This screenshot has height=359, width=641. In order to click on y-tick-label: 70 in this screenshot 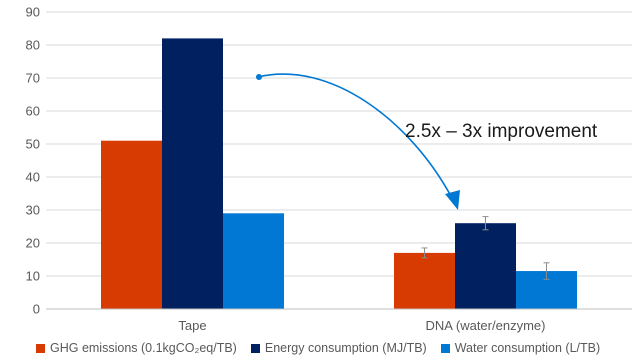, I will do `click(33, 78)`.